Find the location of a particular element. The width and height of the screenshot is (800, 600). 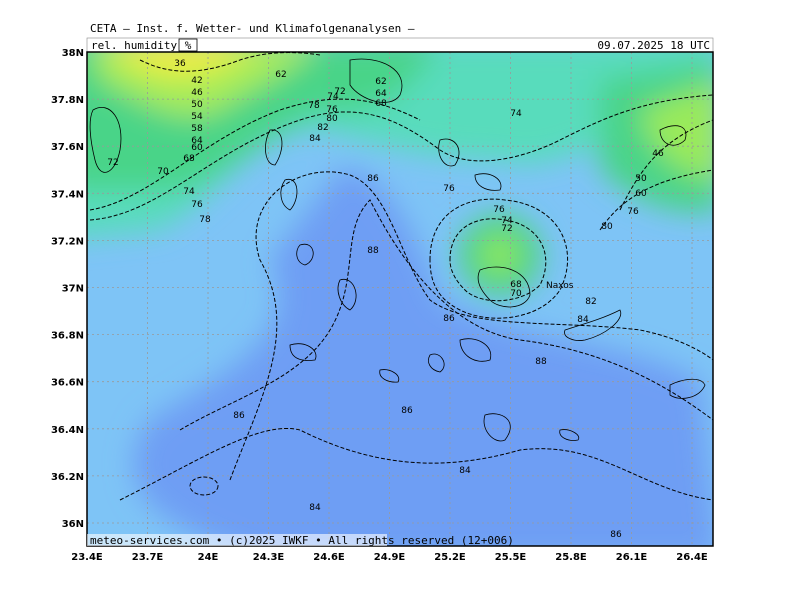

lon-tick-label: 23.7E is located at coordinates (148, 557).